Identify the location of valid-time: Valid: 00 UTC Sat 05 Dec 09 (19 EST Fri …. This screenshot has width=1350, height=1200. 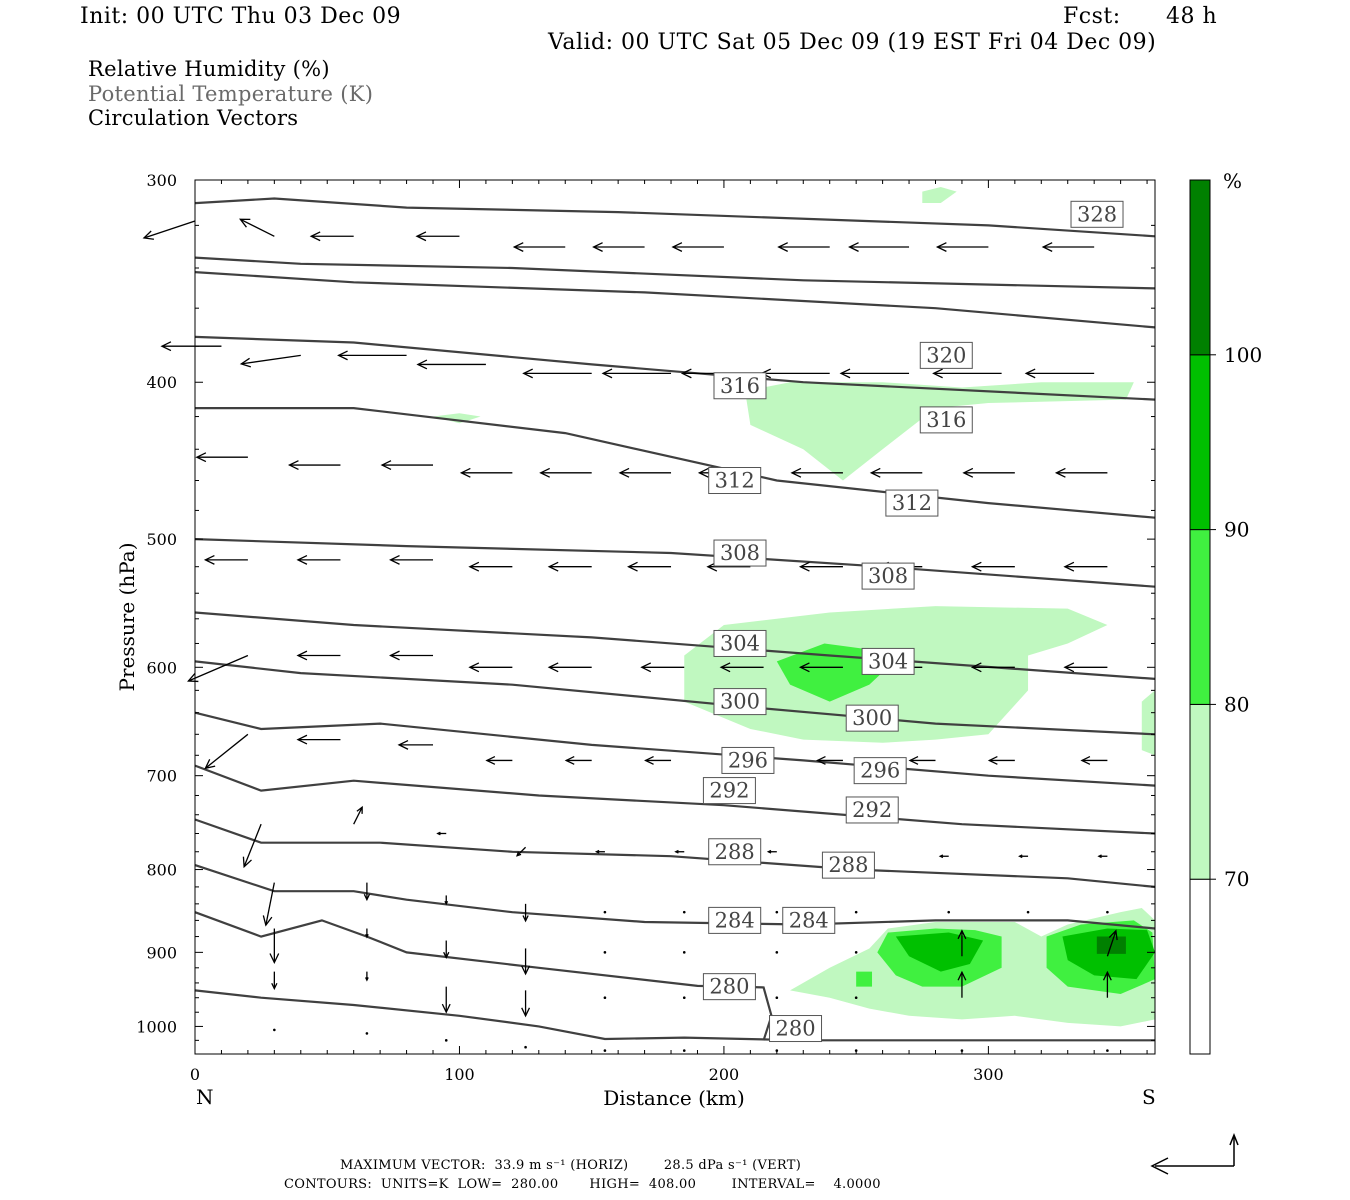
(852, 42).